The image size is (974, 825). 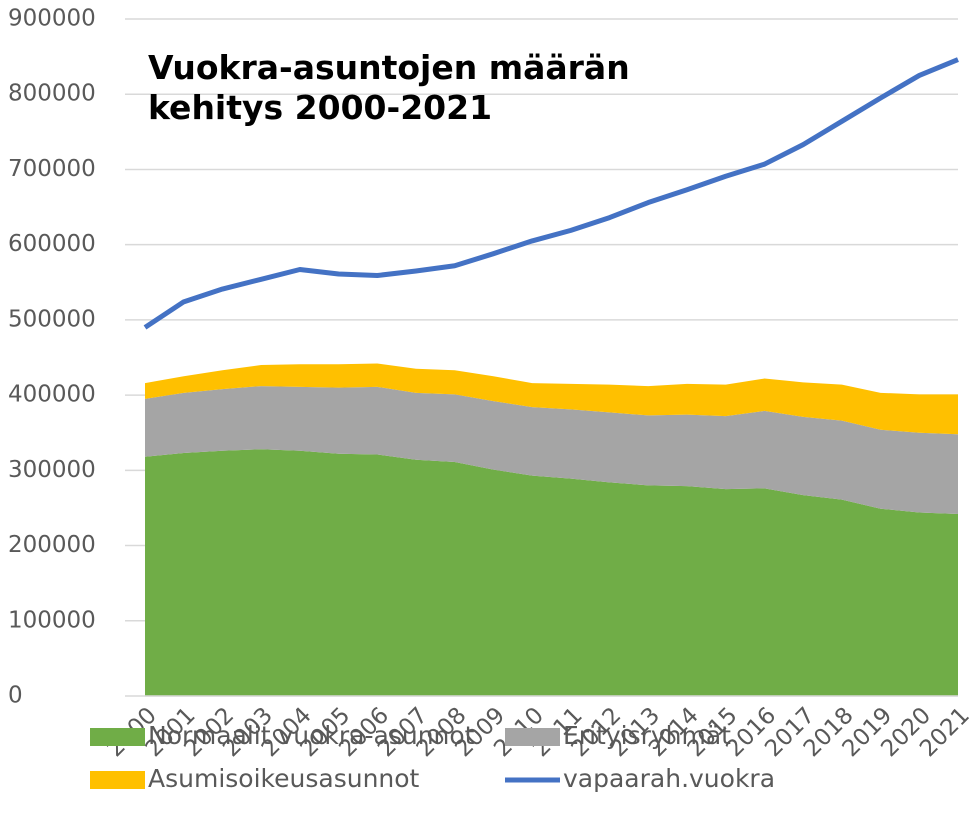 I want to click on y-tick-label: 500000, so click(x=52, y=319).